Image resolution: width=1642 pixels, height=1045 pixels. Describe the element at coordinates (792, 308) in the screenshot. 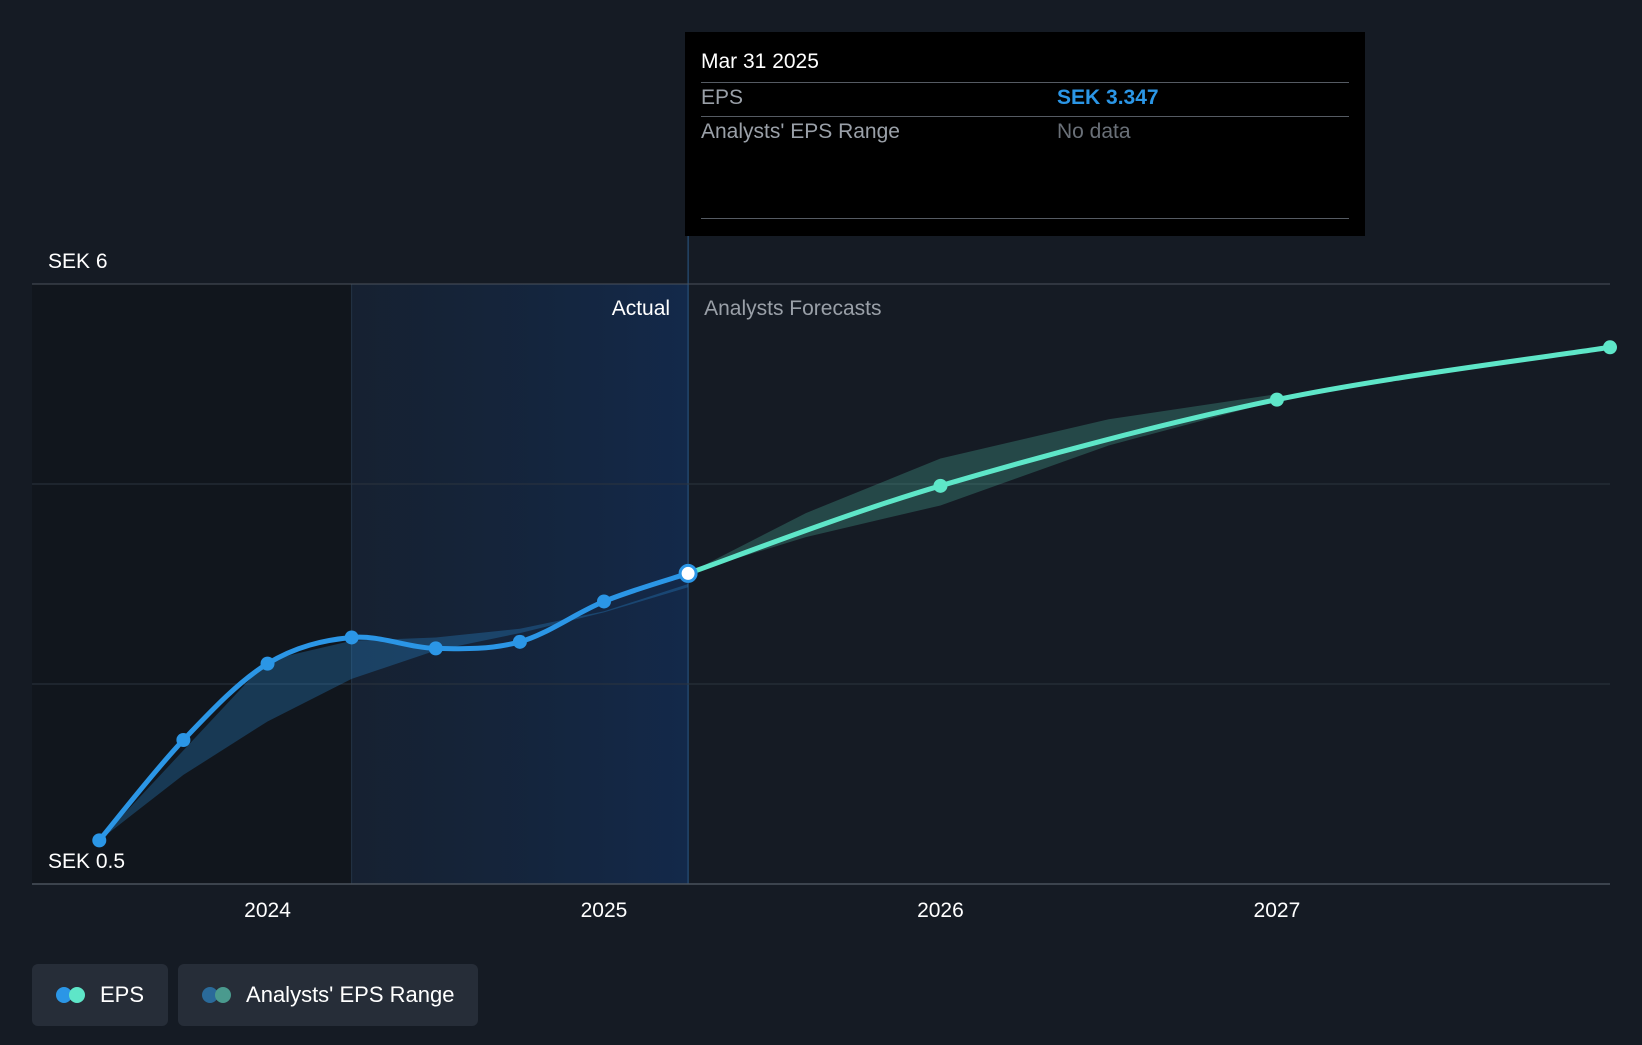

I see `region-label-forecast: Analysts Forecasts` at that location.